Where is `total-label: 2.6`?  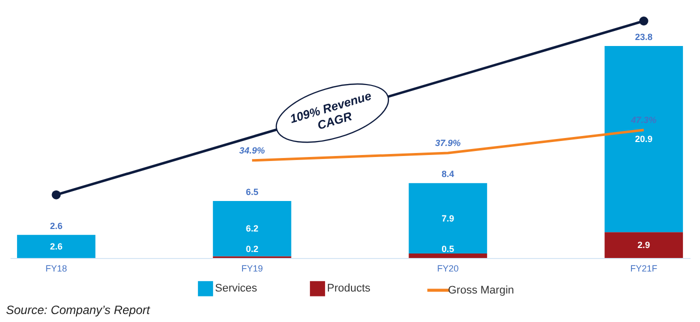
total-label: 2.6 is located at coordinates (56, 225).